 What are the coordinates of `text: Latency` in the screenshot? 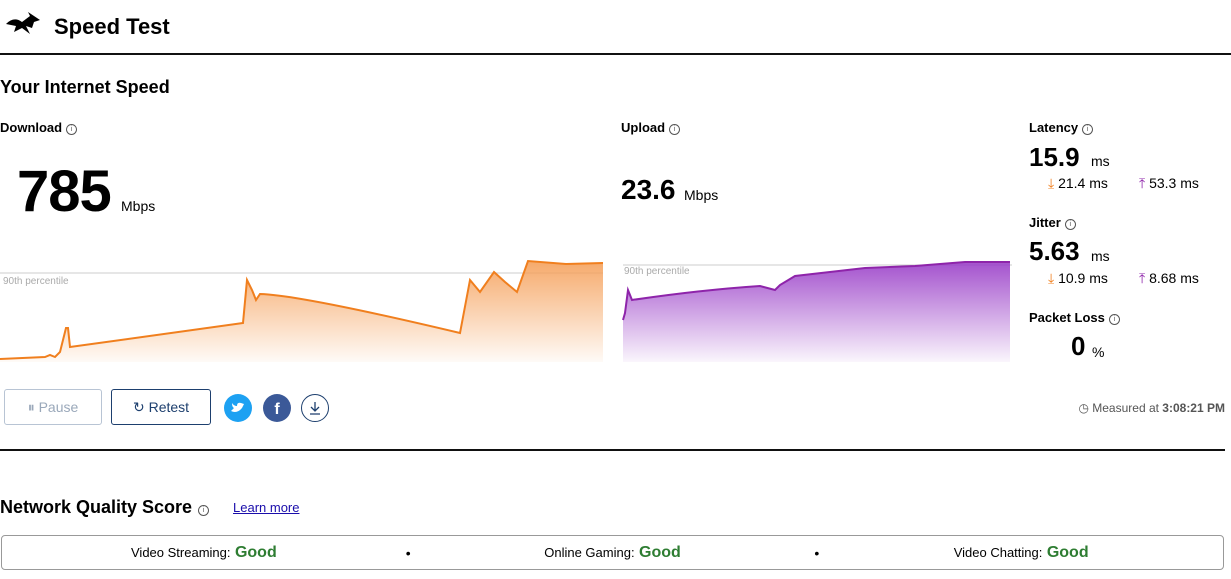 It's located at (1054, 127).